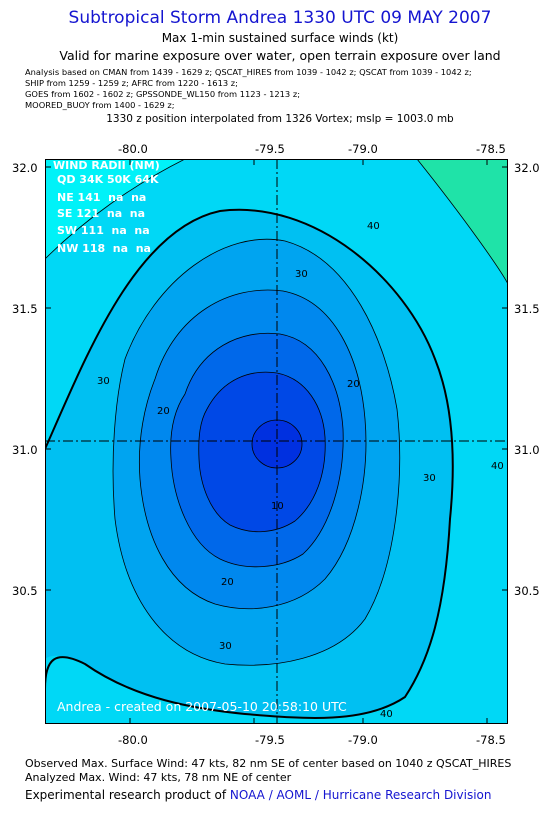 This screenshot has width=560, height=815. Describe the element at coordinates (25, 450) in the screenshot. I see `y-tick-left: 31.0` at that location.